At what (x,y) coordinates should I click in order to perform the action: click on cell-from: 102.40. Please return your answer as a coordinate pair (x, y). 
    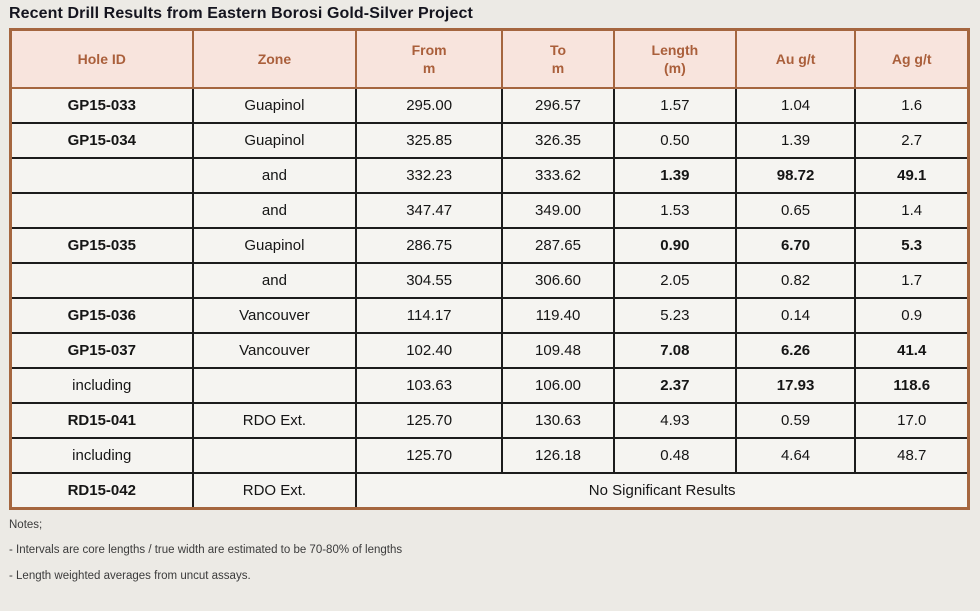
    Looking at the image, I should click on (429, 350).